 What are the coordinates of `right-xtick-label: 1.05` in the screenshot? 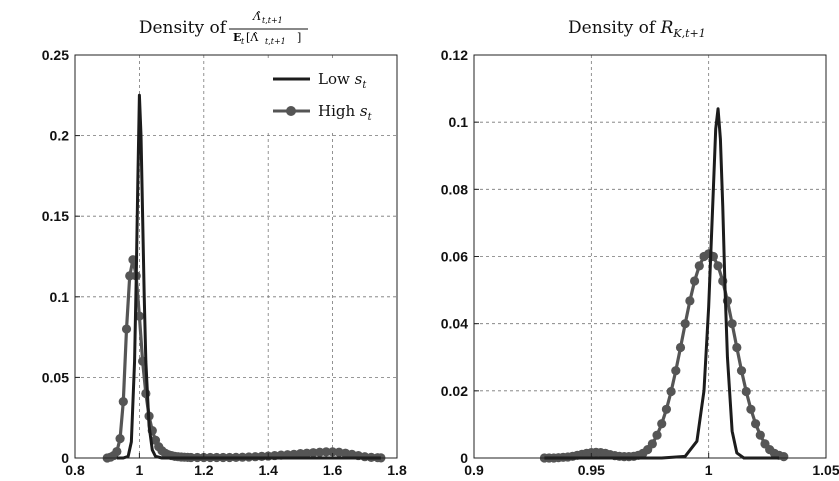 It's located at (825, 470).